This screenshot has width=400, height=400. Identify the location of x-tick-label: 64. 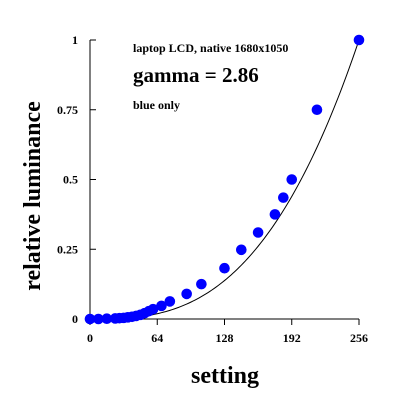
(157, 338).